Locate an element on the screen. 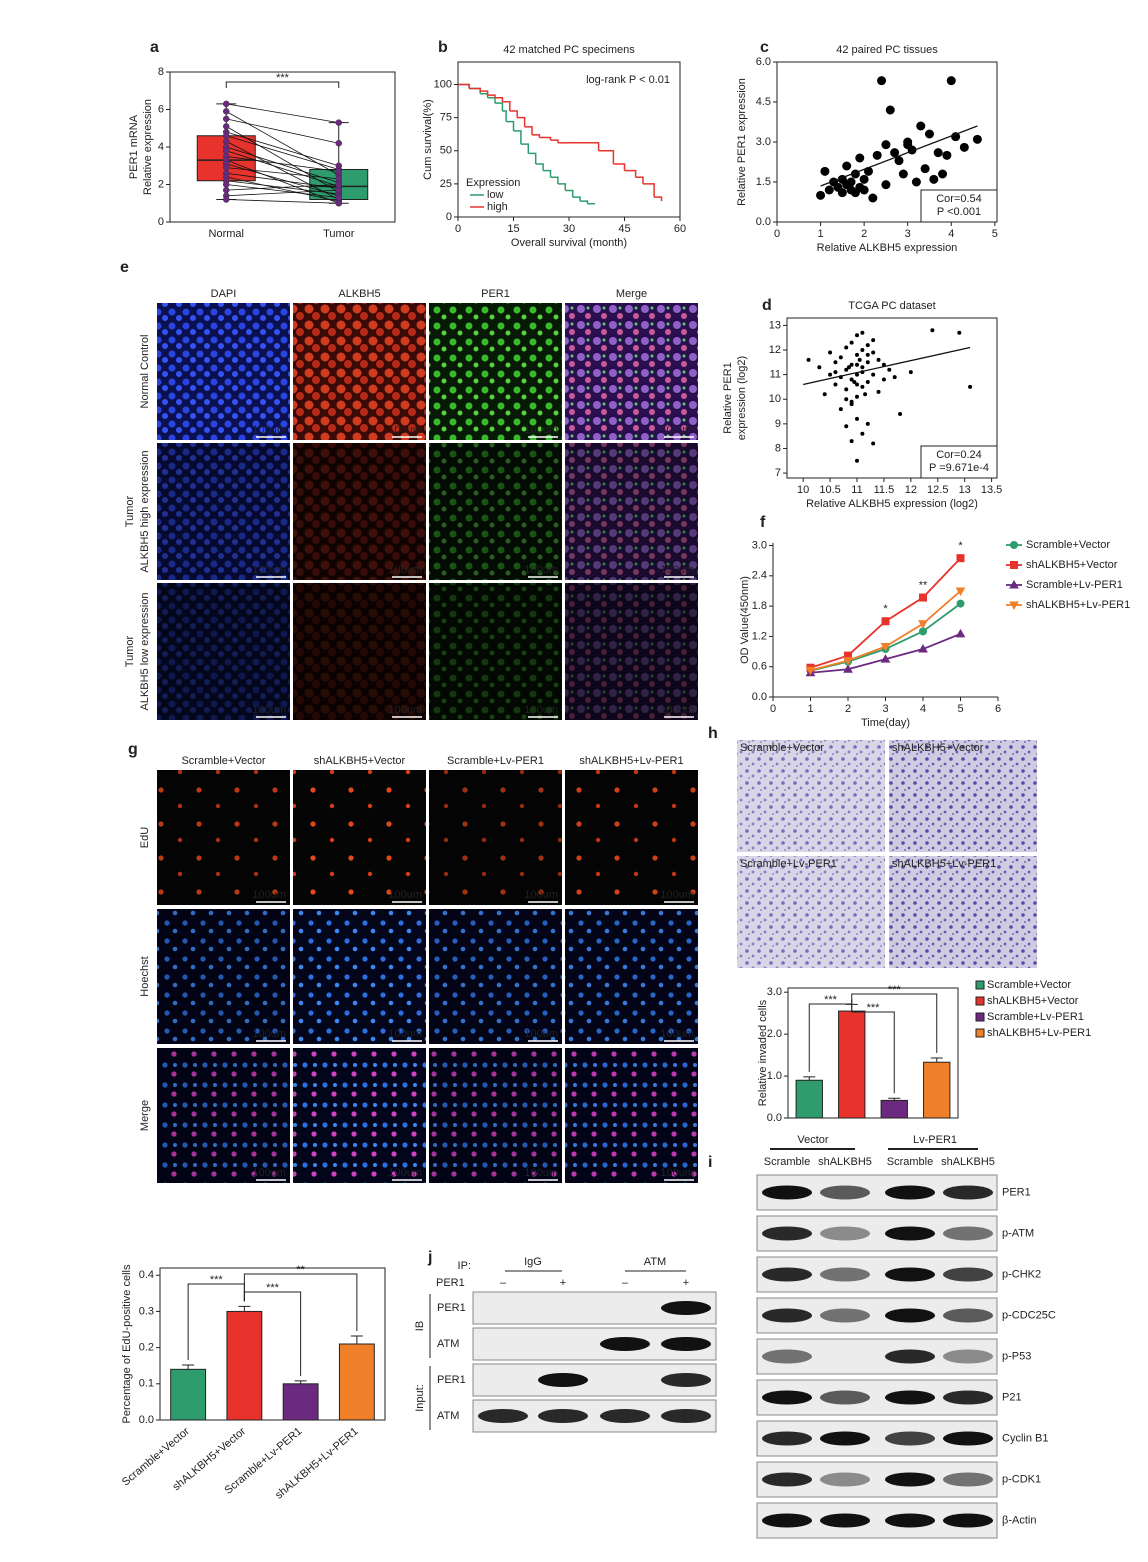 The height and width of the screenshot is (1562, 1148). x-tick-label: 1 is located at coordinates (821, 234).